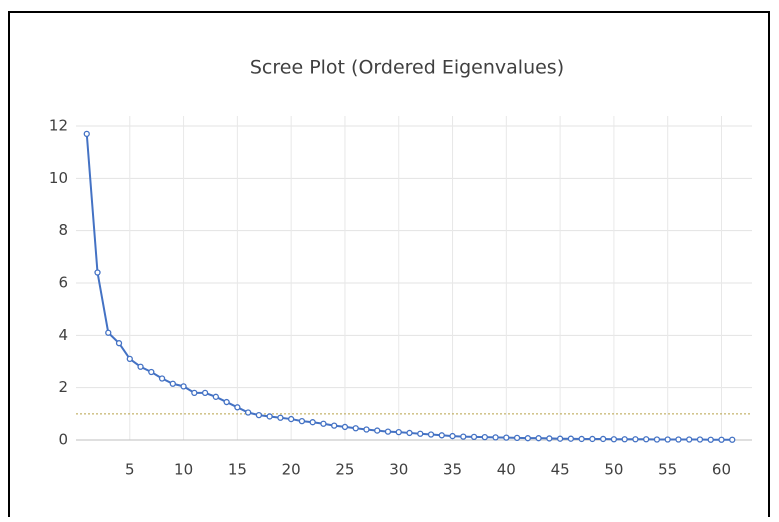 The width and height of the screenshot is (779, 522). I want to click on x-tick-label: 20, so click(291, 470).